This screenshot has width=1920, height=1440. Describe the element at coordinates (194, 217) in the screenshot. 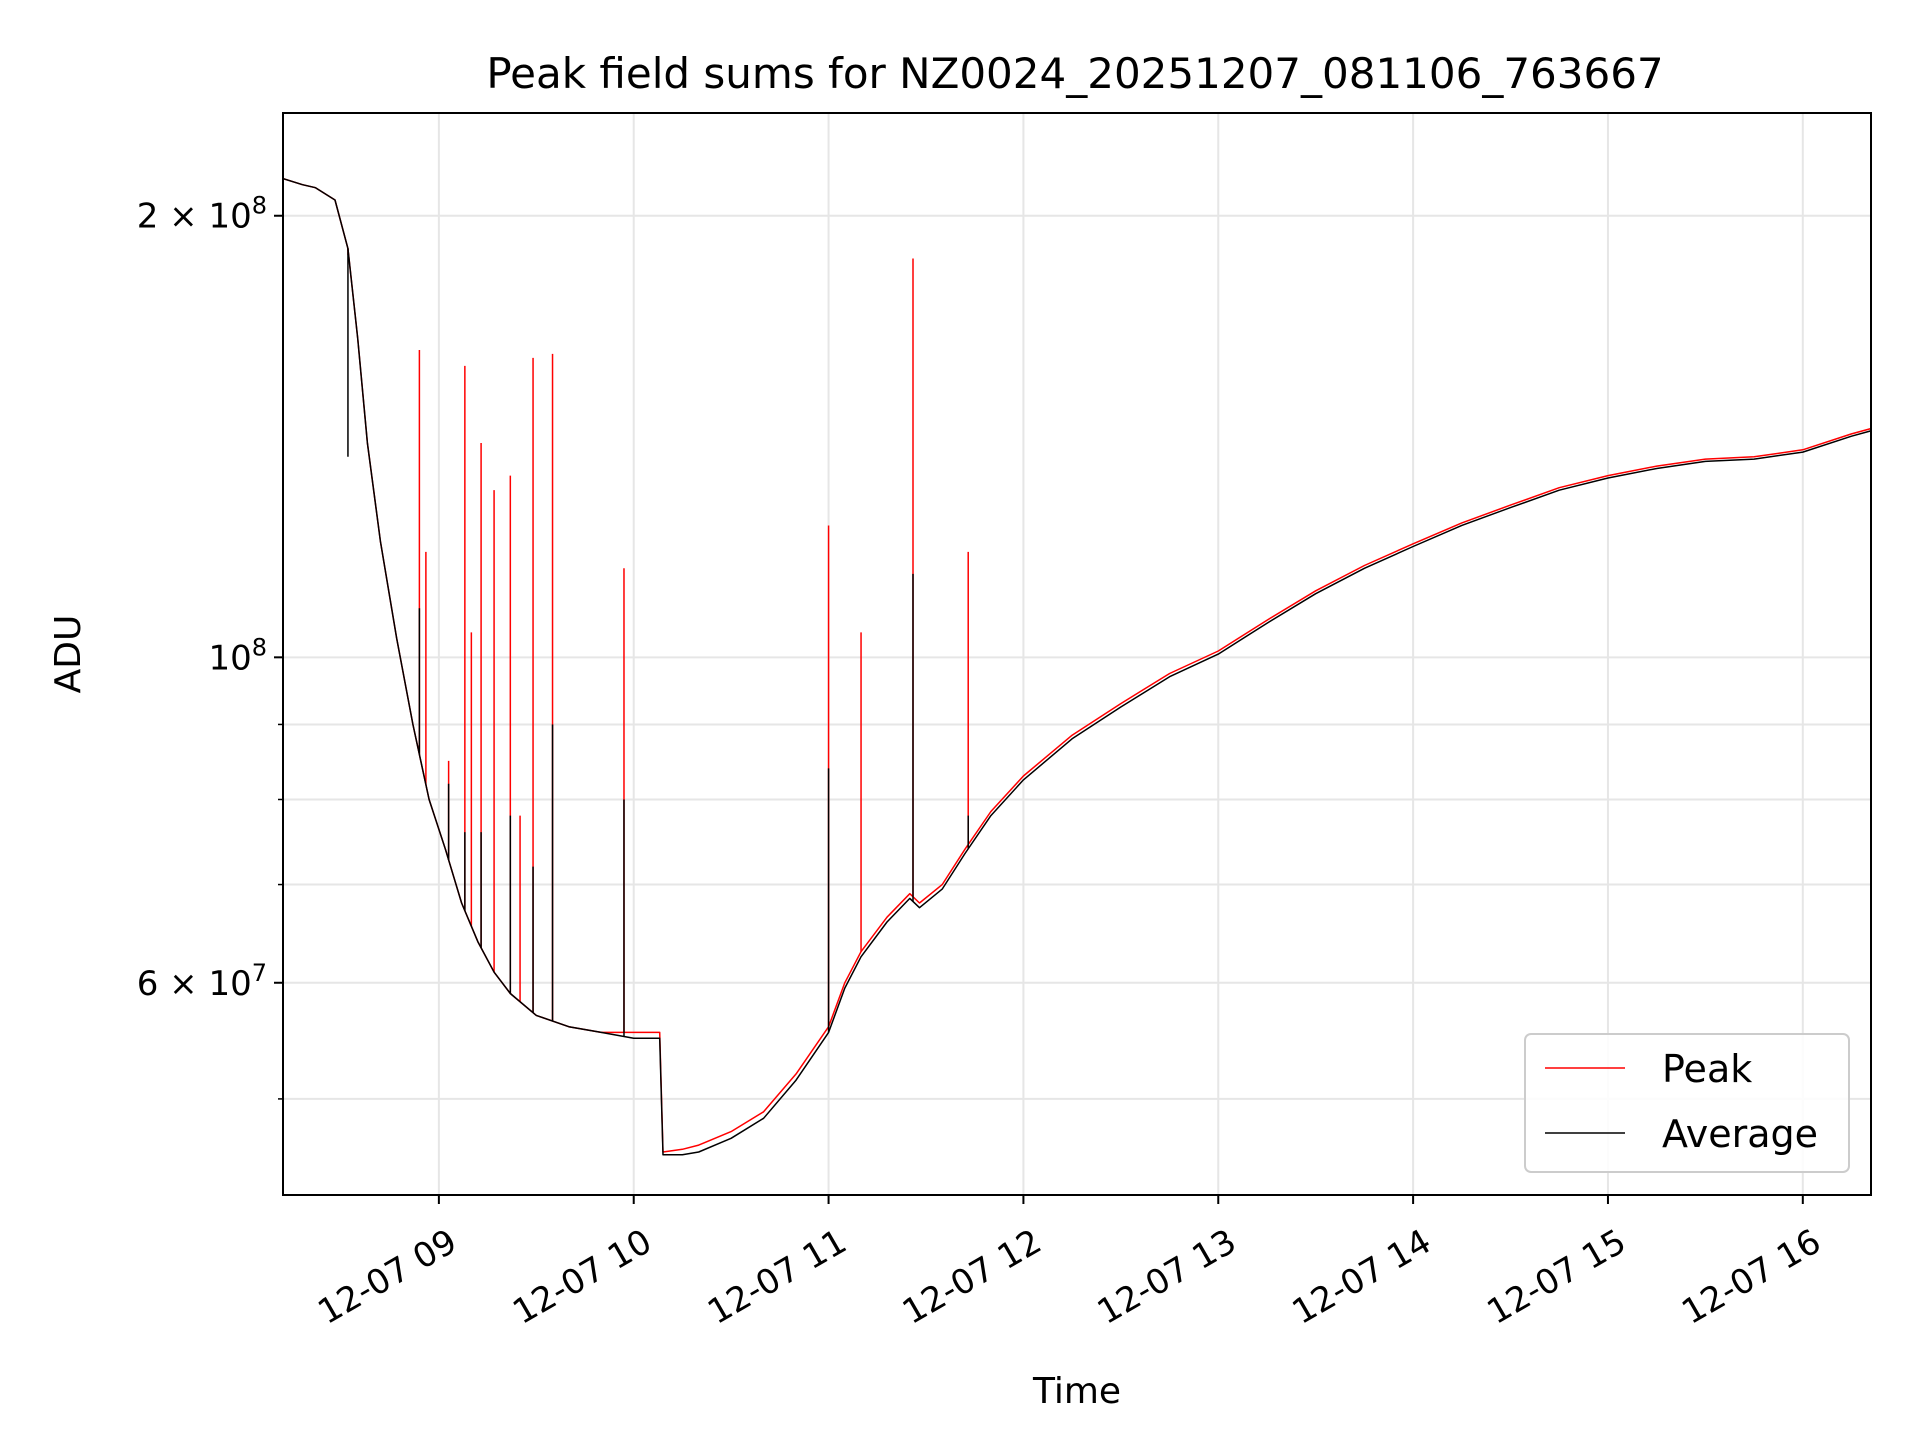

I see `y-tick-label-base: 2 × 10` at that location.